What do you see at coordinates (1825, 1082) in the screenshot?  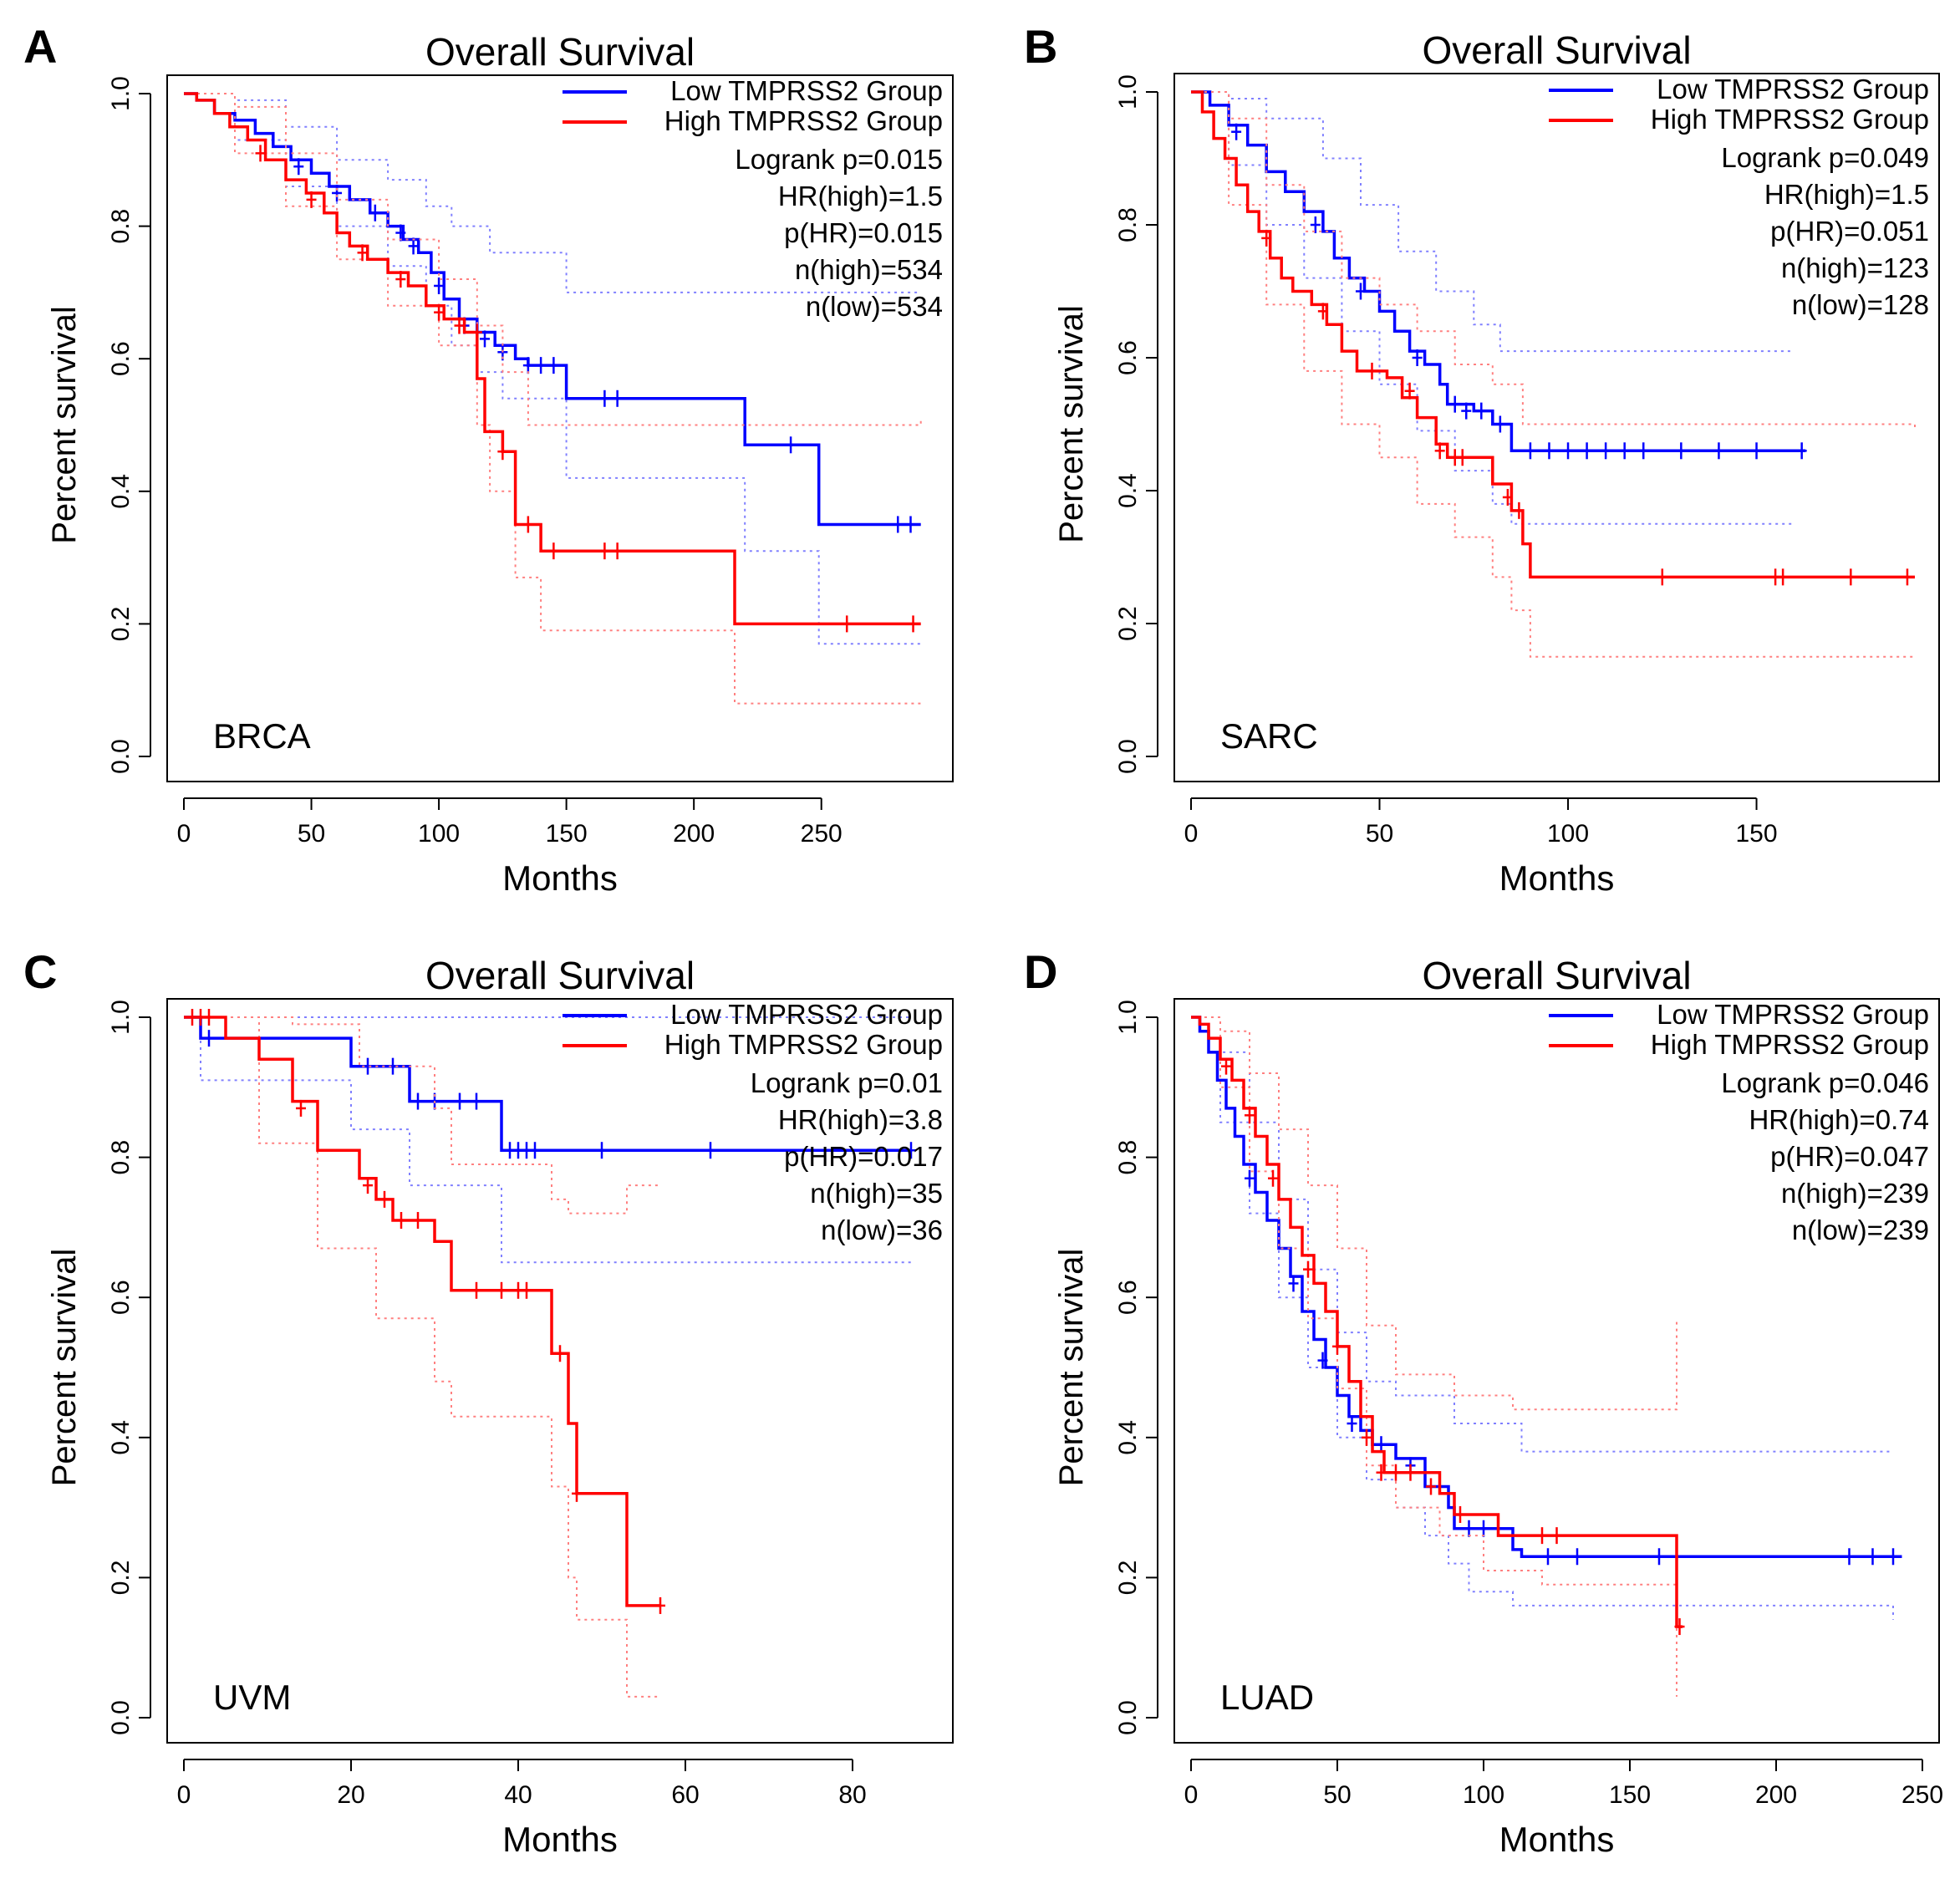 I see `stat-text: Logrank p=0.046` at bounding box center [1825, 1082].